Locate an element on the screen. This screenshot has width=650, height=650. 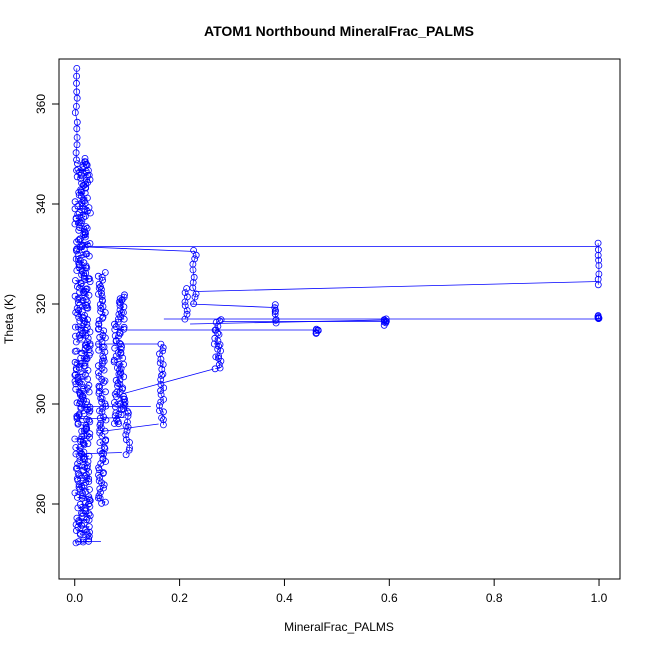
connector-line is located at coordinates (135, 249).